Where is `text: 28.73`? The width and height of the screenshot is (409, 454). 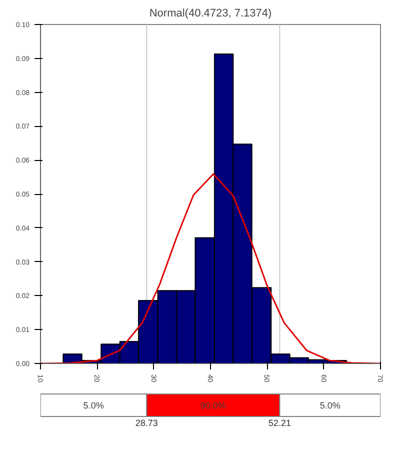 text: 28.73 is located at coordinates (146, 423).